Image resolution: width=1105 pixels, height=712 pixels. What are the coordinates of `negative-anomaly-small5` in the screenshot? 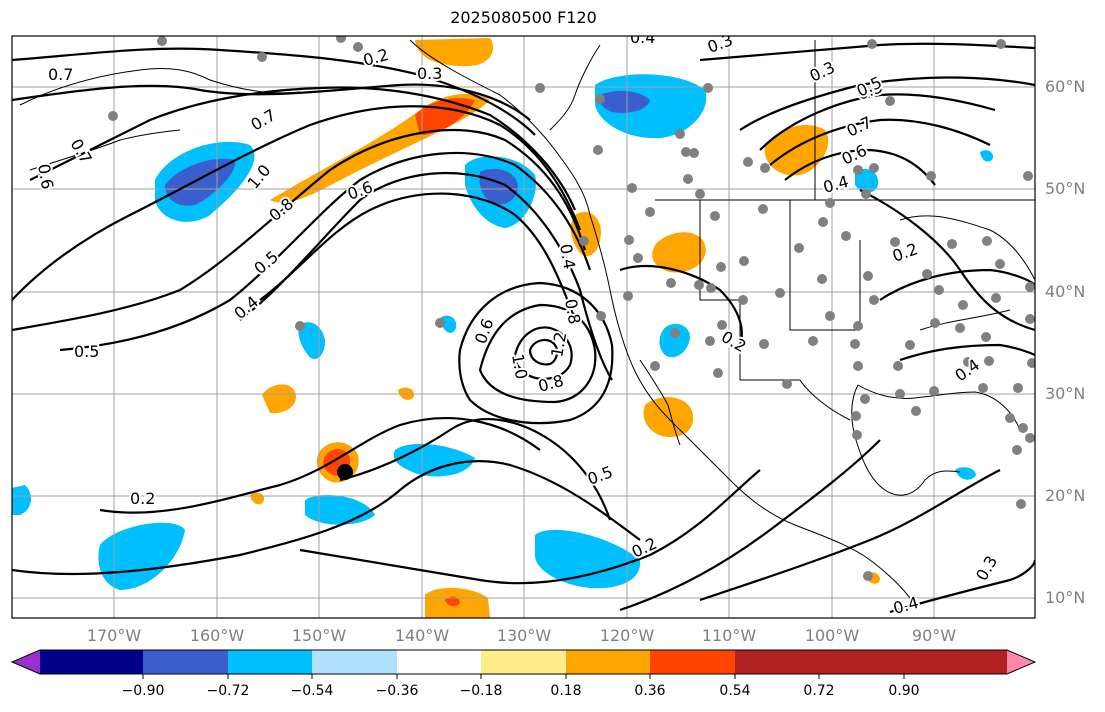 It's located at (987, 156).